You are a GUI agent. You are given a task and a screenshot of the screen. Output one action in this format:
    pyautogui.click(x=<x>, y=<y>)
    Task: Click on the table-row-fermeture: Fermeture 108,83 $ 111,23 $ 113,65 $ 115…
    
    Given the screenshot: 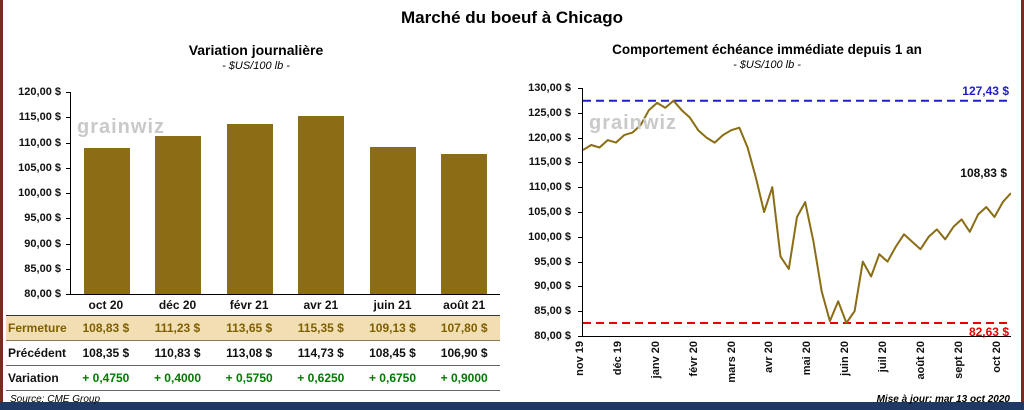 What is the action you would take?
    pyautogui.click(x=253, y=328)
    